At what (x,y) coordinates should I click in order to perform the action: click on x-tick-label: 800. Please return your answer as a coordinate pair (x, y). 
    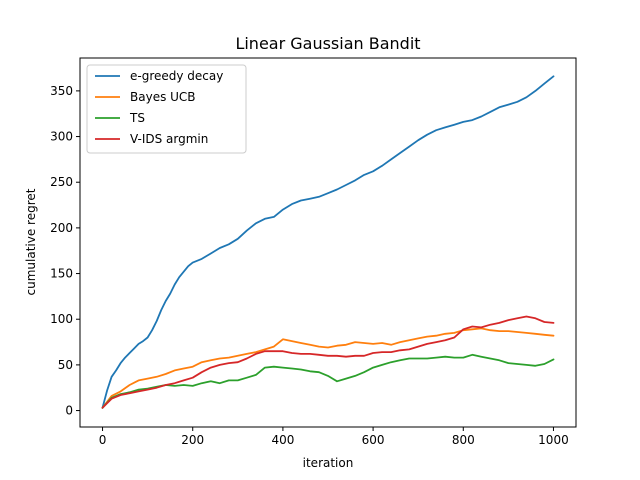
    Looking at the image, I should click on (463, 440).